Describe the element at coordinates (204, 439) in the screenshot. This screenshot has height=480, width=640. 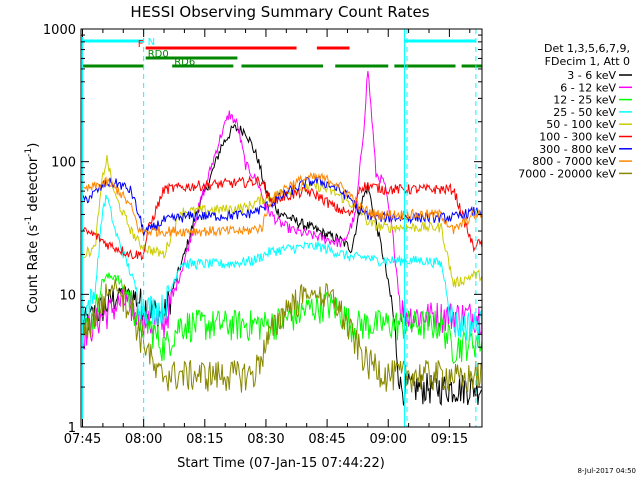
I see `x-tick-label: 08:15` at that location.